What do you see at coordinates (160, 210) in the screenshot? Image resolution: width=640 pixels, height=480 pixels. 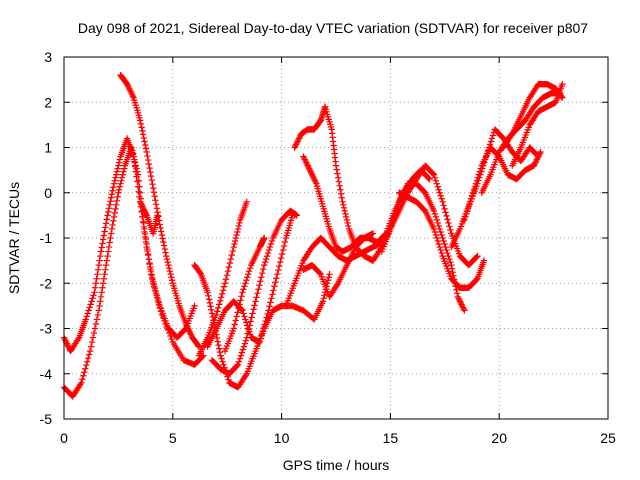 I see `series-arc-c` at bounding box center [160, 210].